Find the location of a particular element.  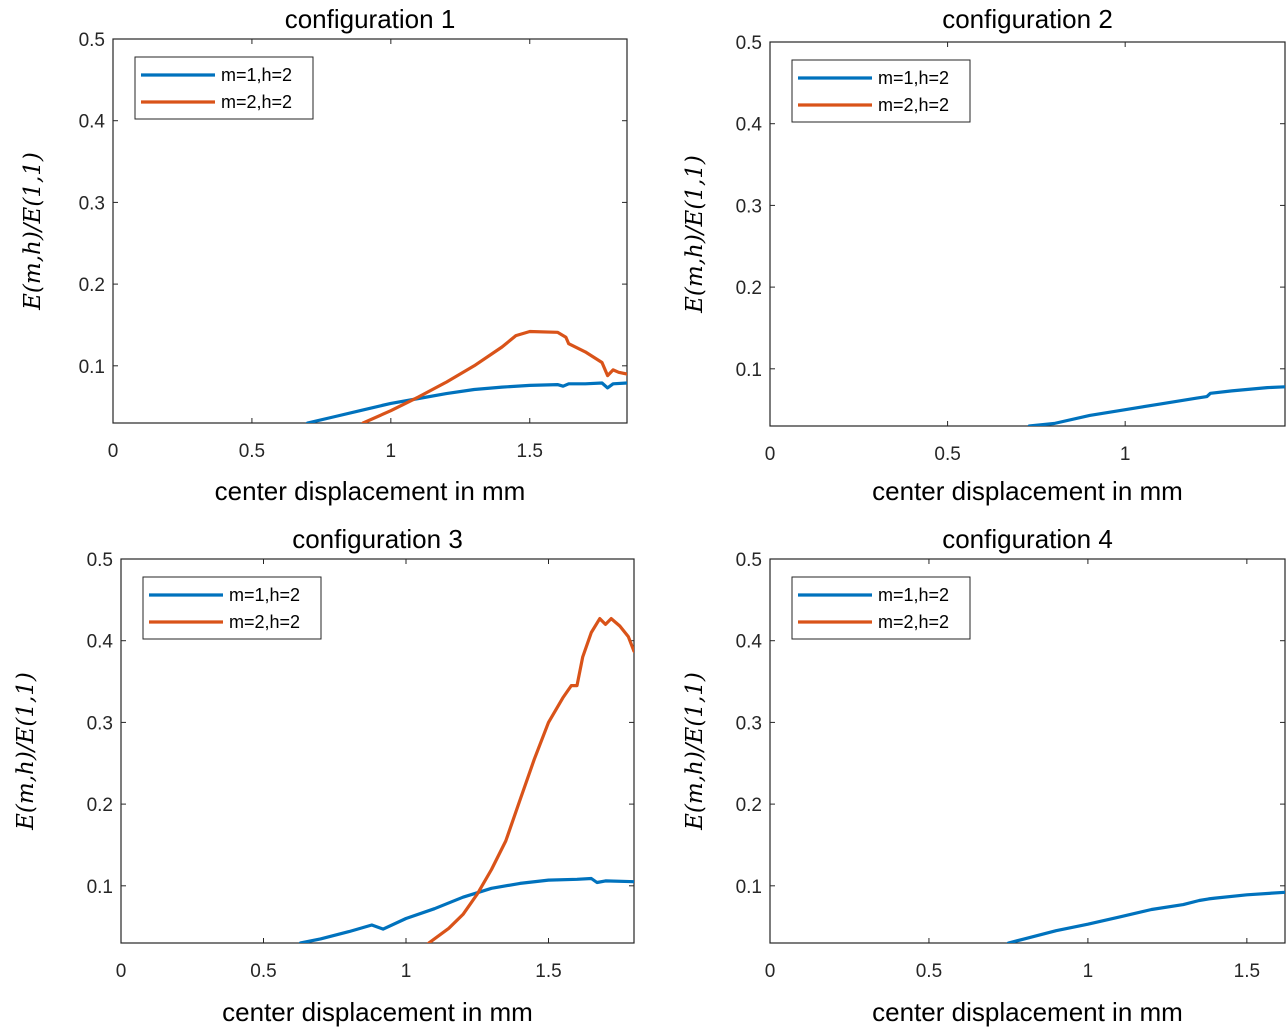

chart-title: configuration 1 is located at coordinates (370, 19).